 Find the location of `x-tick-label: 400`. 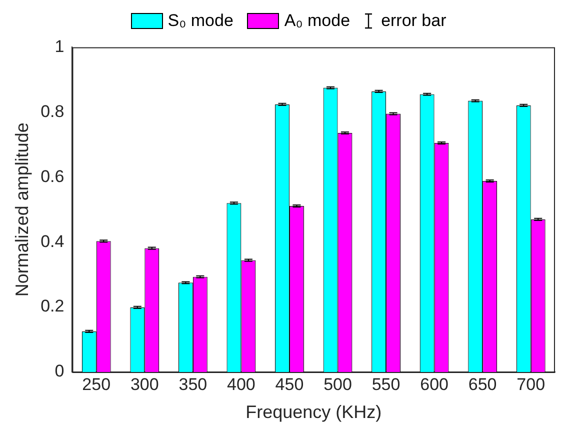

x-tick-label: 400 is located at coordinates (241, 384).